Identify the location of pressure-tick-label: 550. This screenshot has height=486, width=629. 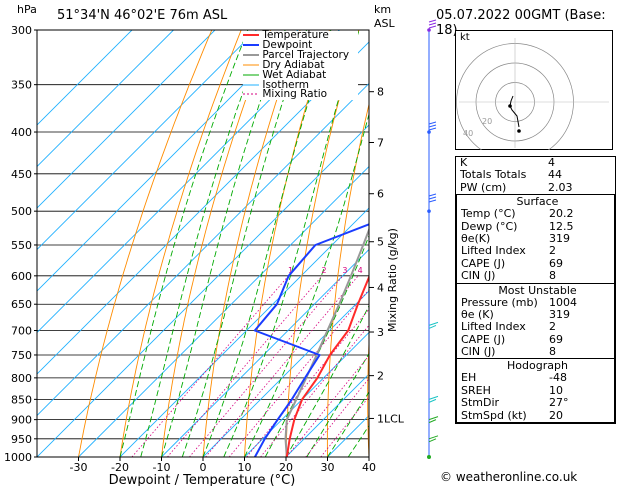
(21, 245).